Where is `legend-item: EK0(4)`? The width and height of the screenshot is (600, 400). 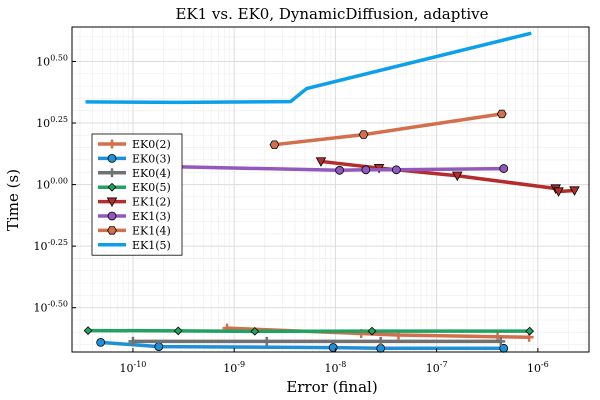
legend-item: EK0(4) is located at coordinates (134, 173).